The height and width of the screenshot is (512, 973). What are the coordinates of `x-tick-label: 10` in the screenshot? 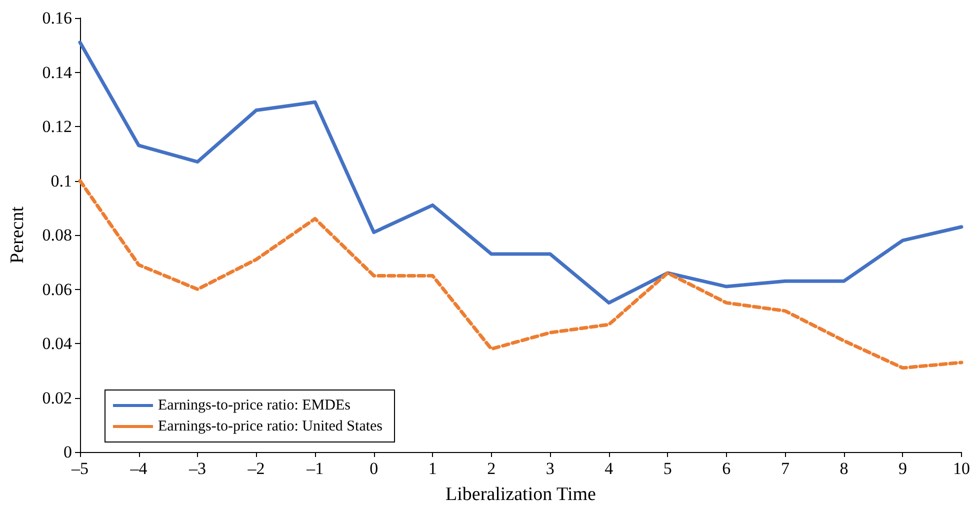 It's located at (961, 468).